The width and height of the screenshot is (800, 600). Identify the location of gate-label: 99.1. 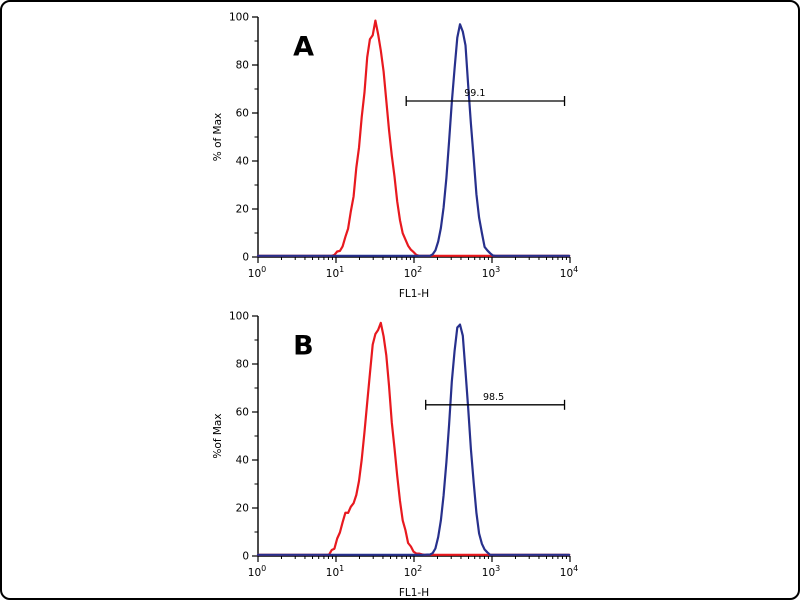
(474, 93).